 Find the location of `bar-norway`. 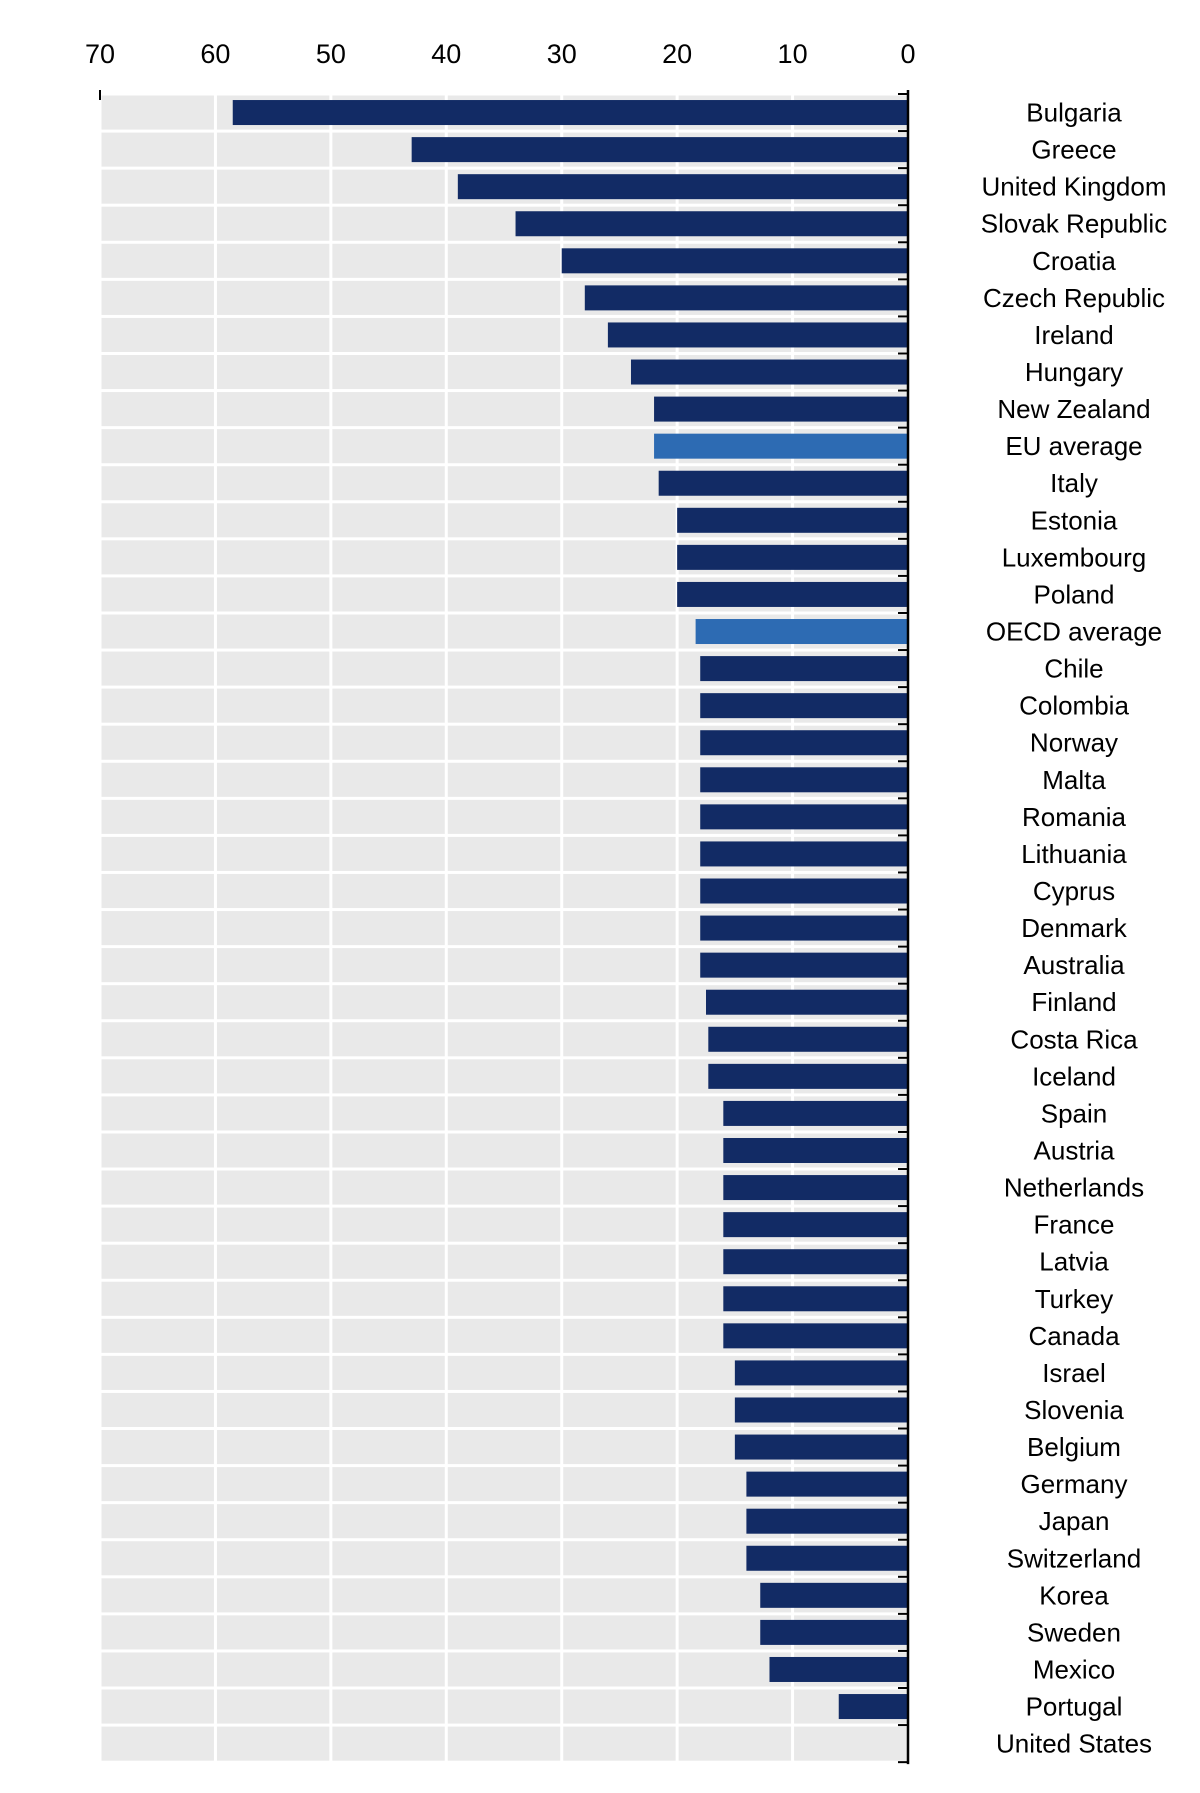

bar-norway is located at coordinates (804, 743).